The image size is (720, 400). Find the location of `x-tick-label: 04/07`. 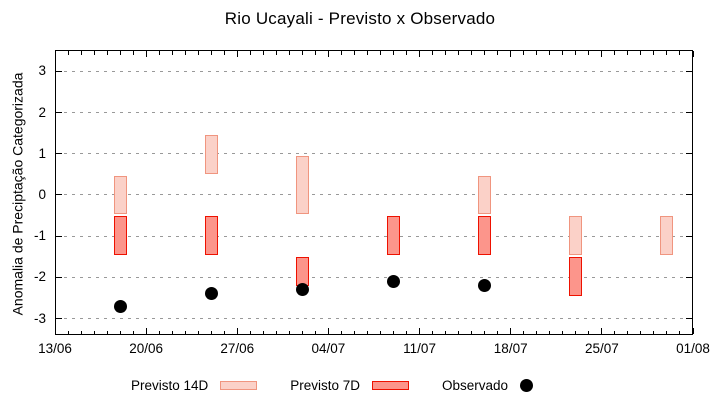

x-tick-label: 04/07 is located at coordinates (328, 348).